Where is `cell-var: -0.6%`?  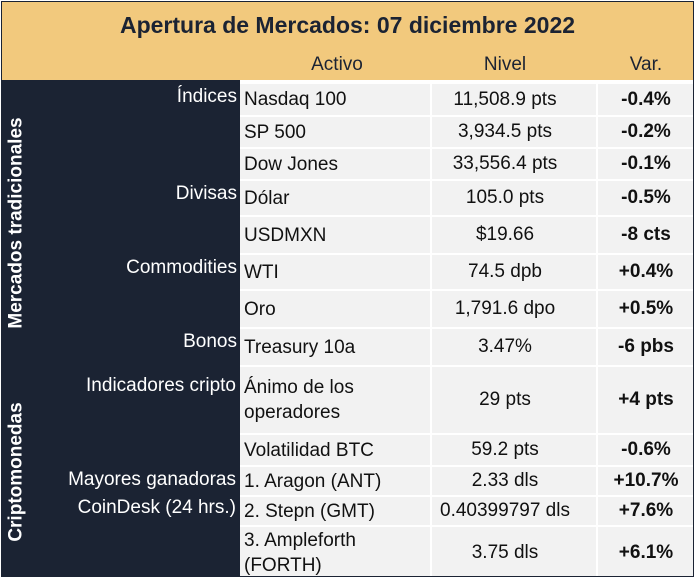
cell-var: -0.6% is located at coordinates (646, 449).